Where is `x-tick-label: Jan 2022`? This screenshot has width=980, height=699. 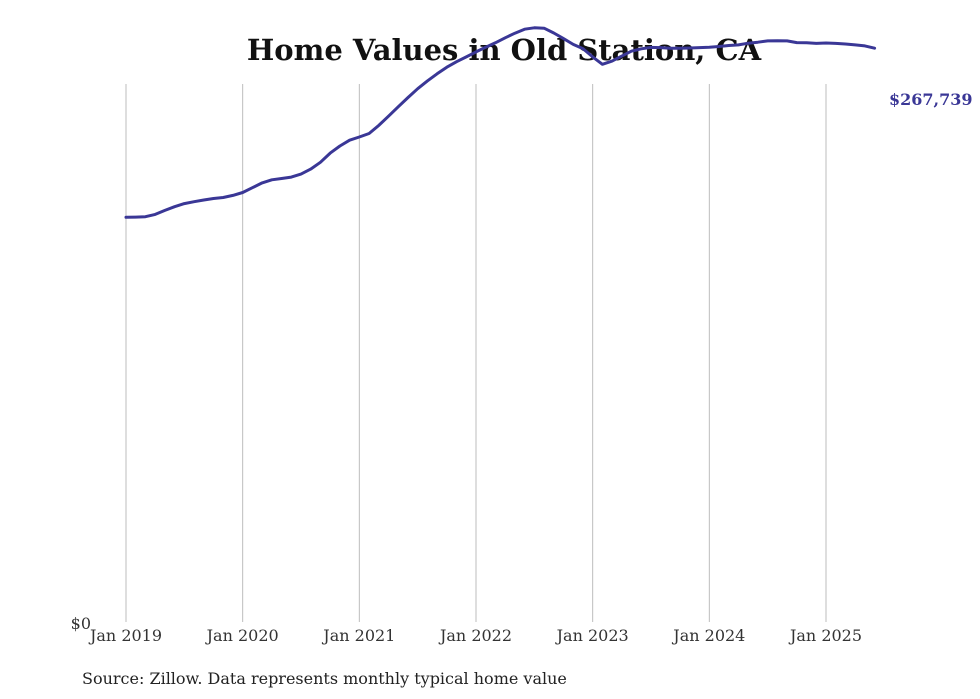
x-tick-label: Jan 2022 is located at coordinates (475, 635).